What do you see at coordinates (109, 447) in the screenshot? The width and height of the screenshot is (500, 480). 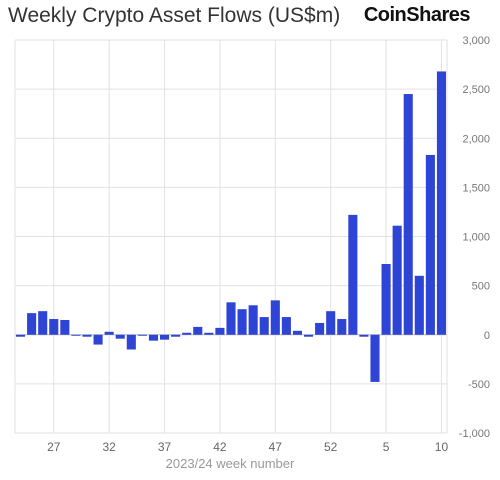 I see `x-tick-label: 32` at bounding box center [109, 447].